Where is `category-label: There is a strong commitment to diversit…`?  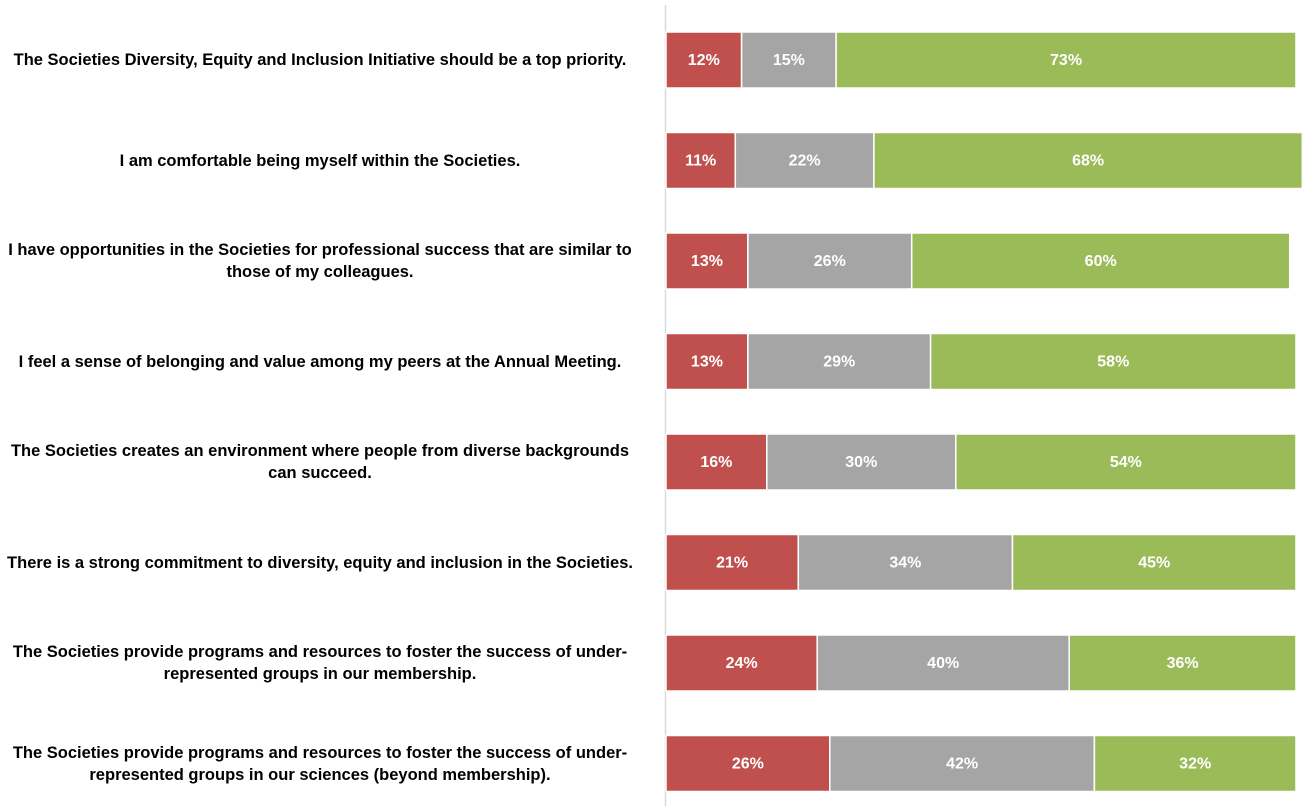
category-label: There is a strong commitment to diversit… is located at coordinates (320, 562).